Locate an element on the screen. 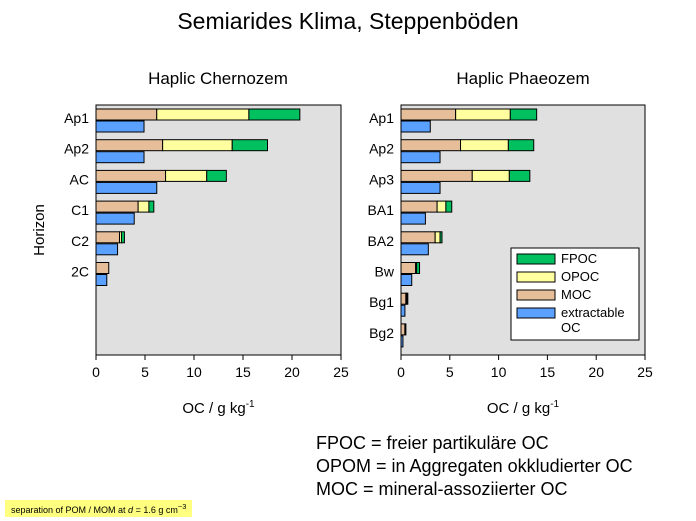  definition-opom: OPOM = in Aggregaten okkludierter OC is located at coordinates (474, 466).